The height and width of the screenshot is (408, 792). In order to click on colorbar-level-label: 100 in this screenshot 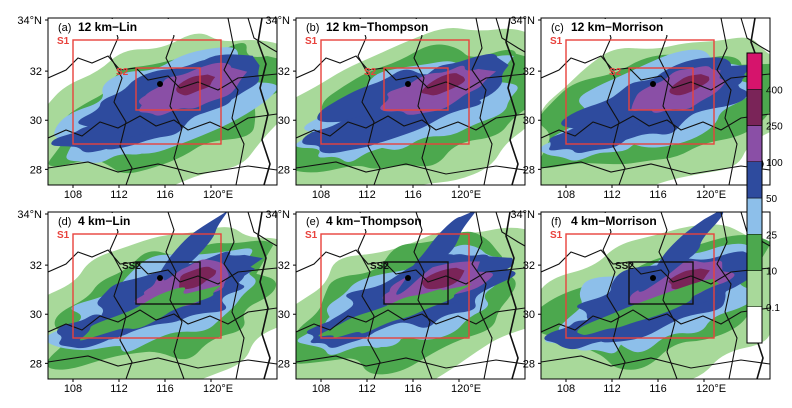, I will do `click(774, 163)`.